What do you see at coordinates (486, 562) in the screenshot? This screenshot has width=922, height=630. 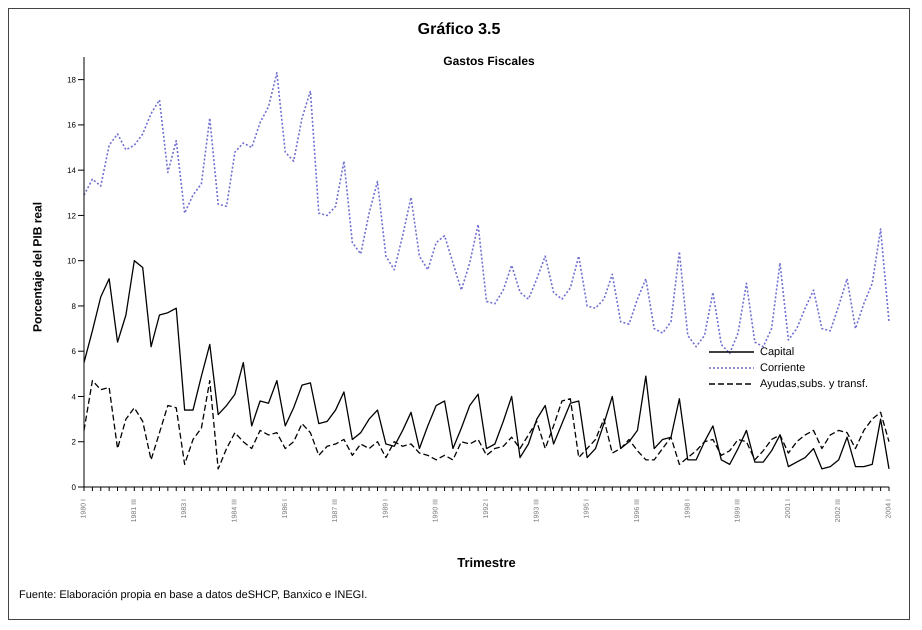 I see `x-axis-title: Trimestre` at bounding box center [486, 562].